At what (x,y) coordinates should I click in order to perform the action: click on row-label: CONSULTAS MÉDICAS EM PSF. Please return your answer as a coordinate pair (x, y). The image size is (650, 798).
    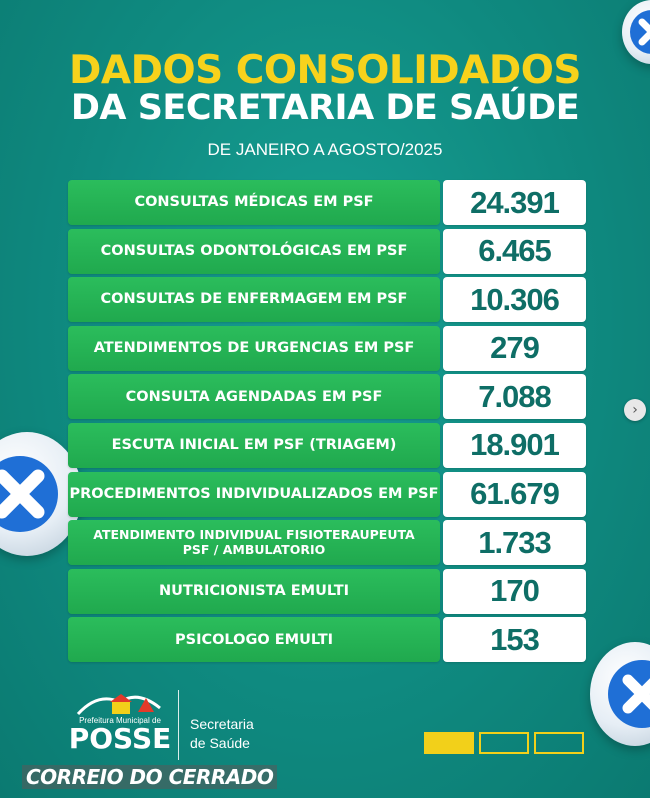
    Looking at the image, I should click on (254, 202).